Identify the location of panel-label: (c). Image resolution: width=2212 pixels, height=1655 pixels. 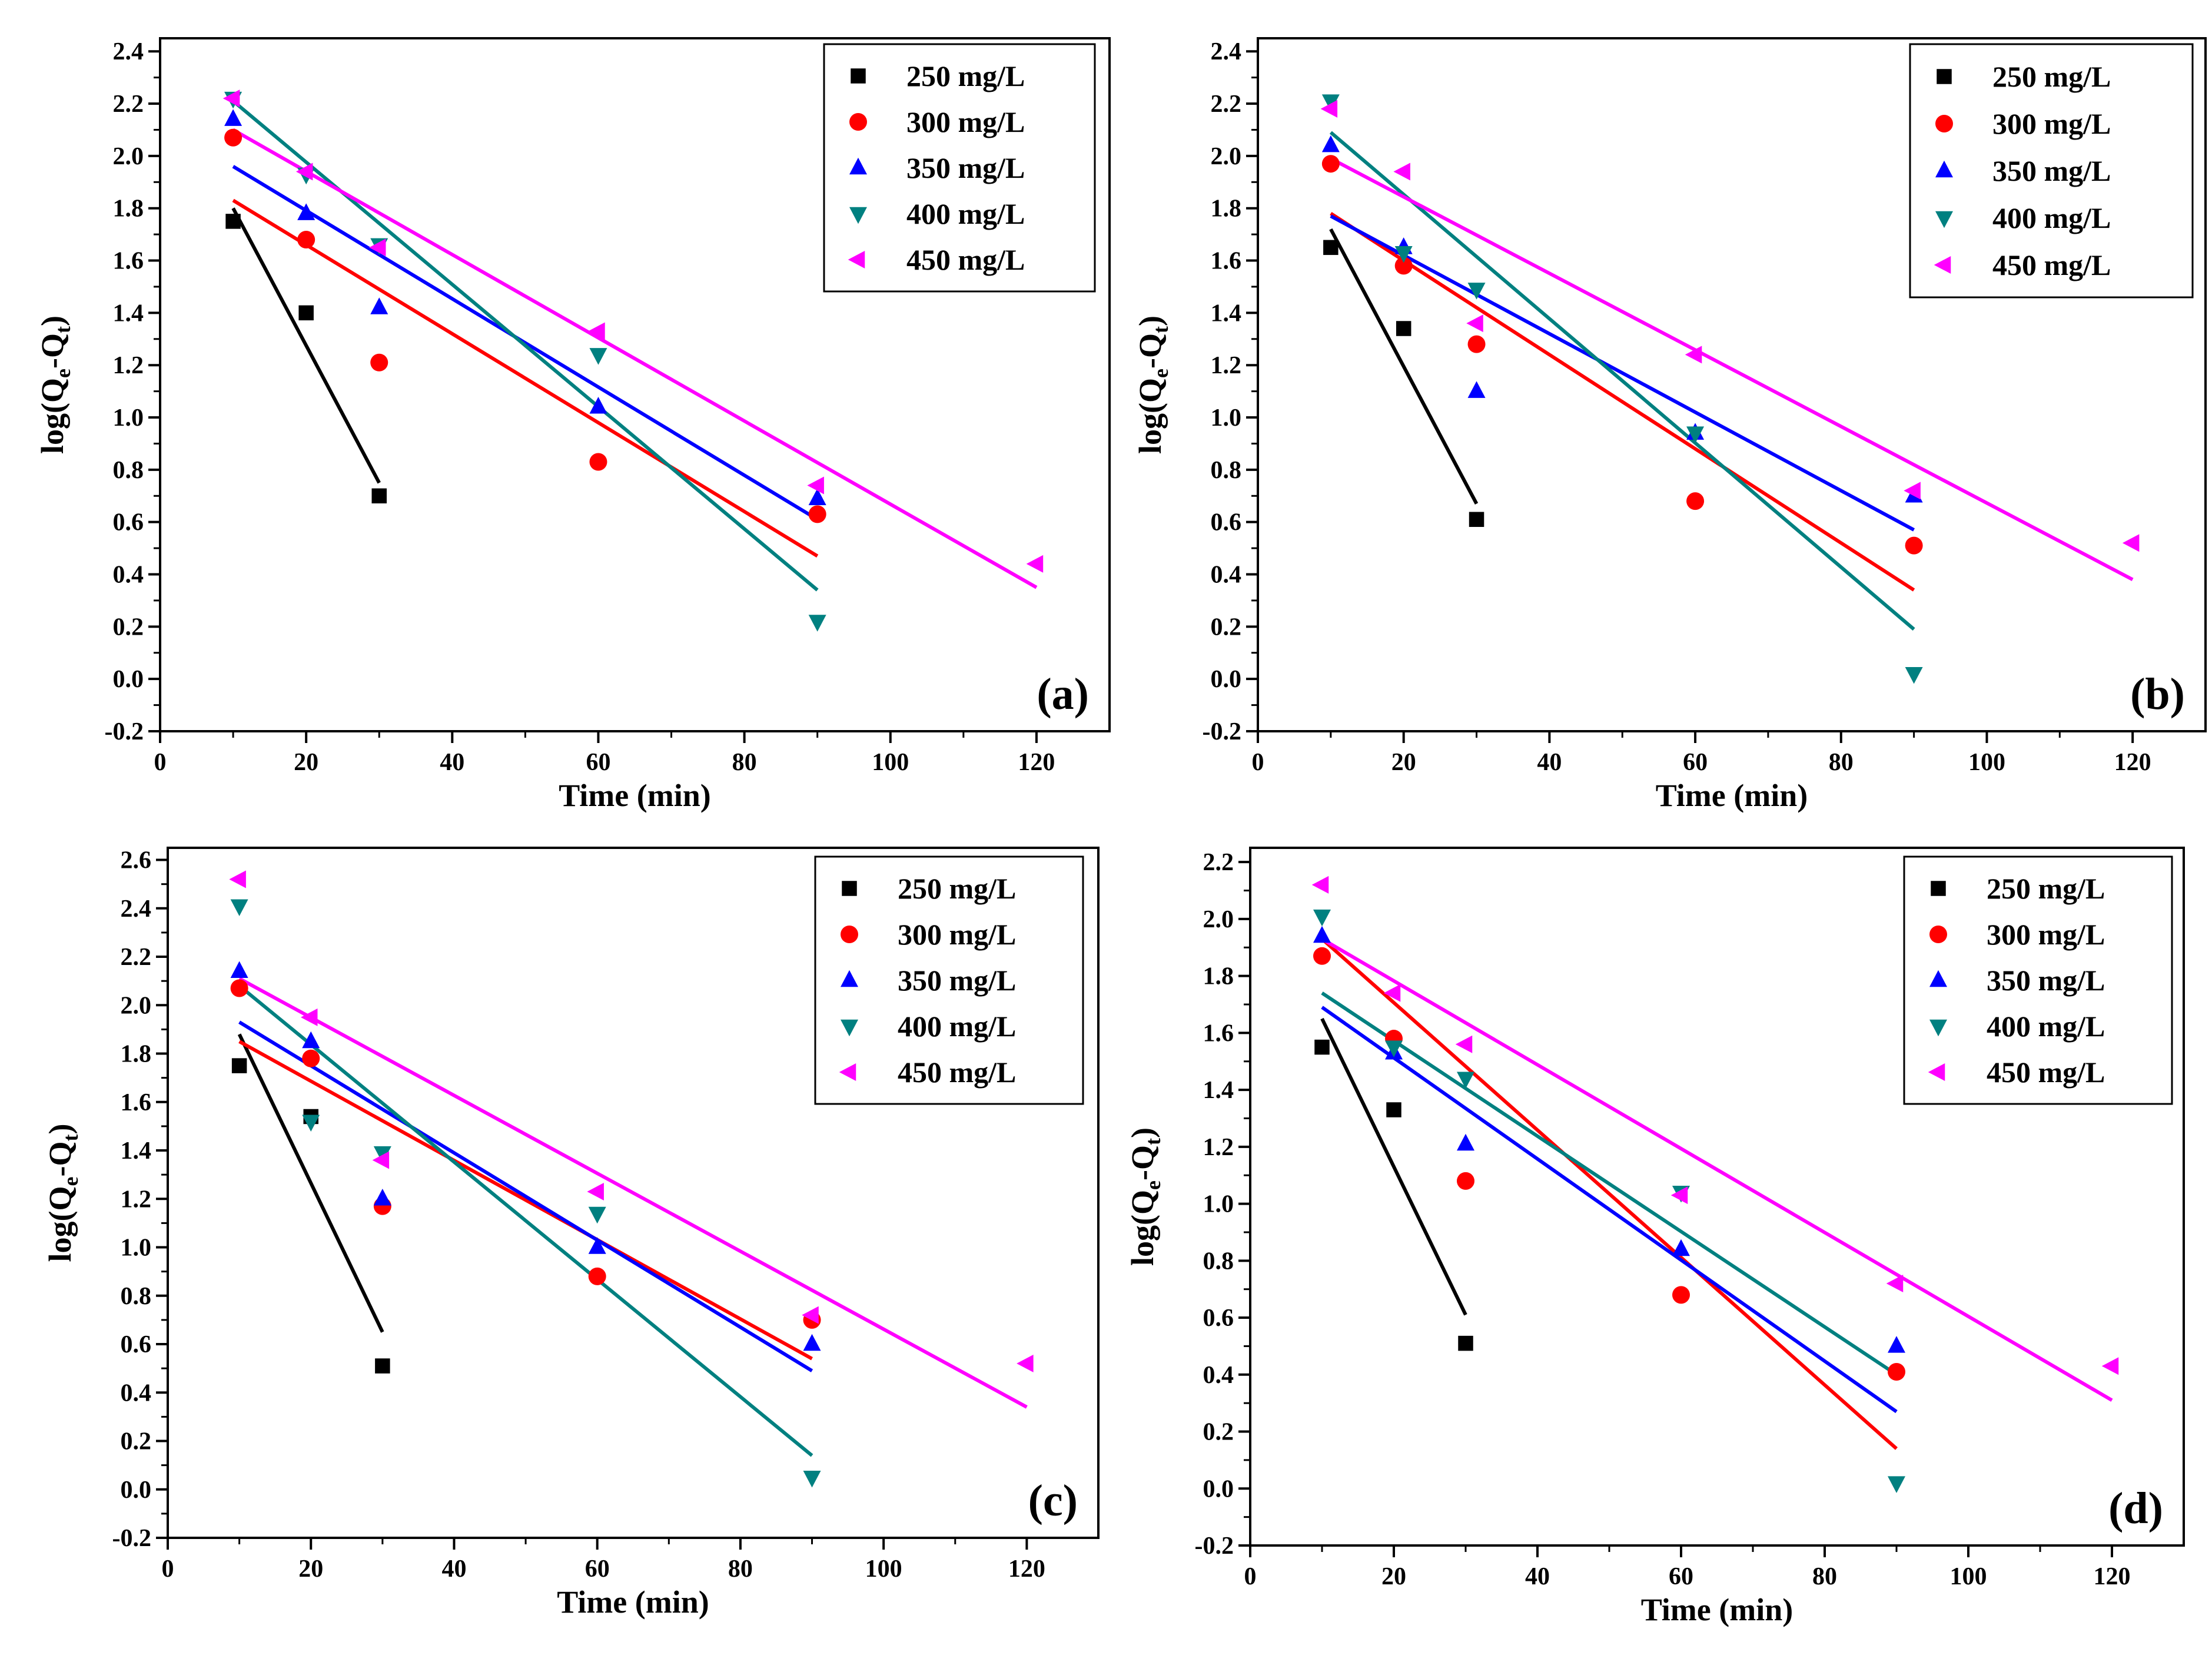
(1053, 1500).